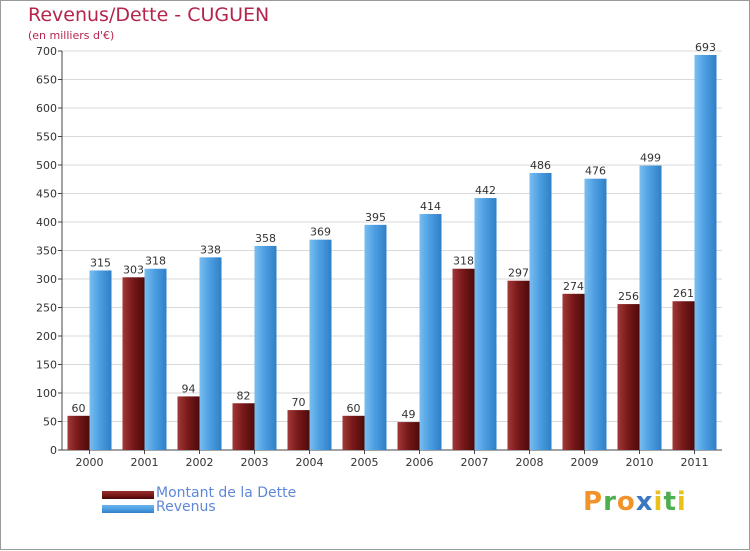  What do you see at coordinates (650, 158) in the screenshot?
I see `data-label-revenus: 499` at bounding box center [650, 158].